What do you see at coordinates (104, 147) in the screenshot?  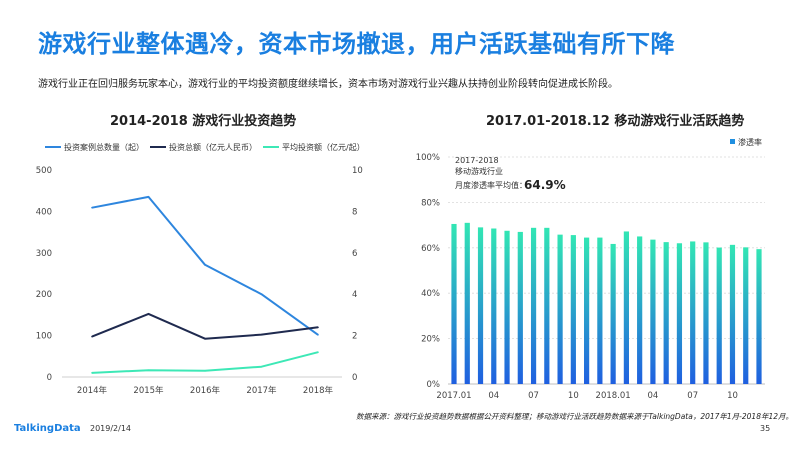 I see `legend-label: 投资案例总数量（起）` at bounding box center [104, 147].